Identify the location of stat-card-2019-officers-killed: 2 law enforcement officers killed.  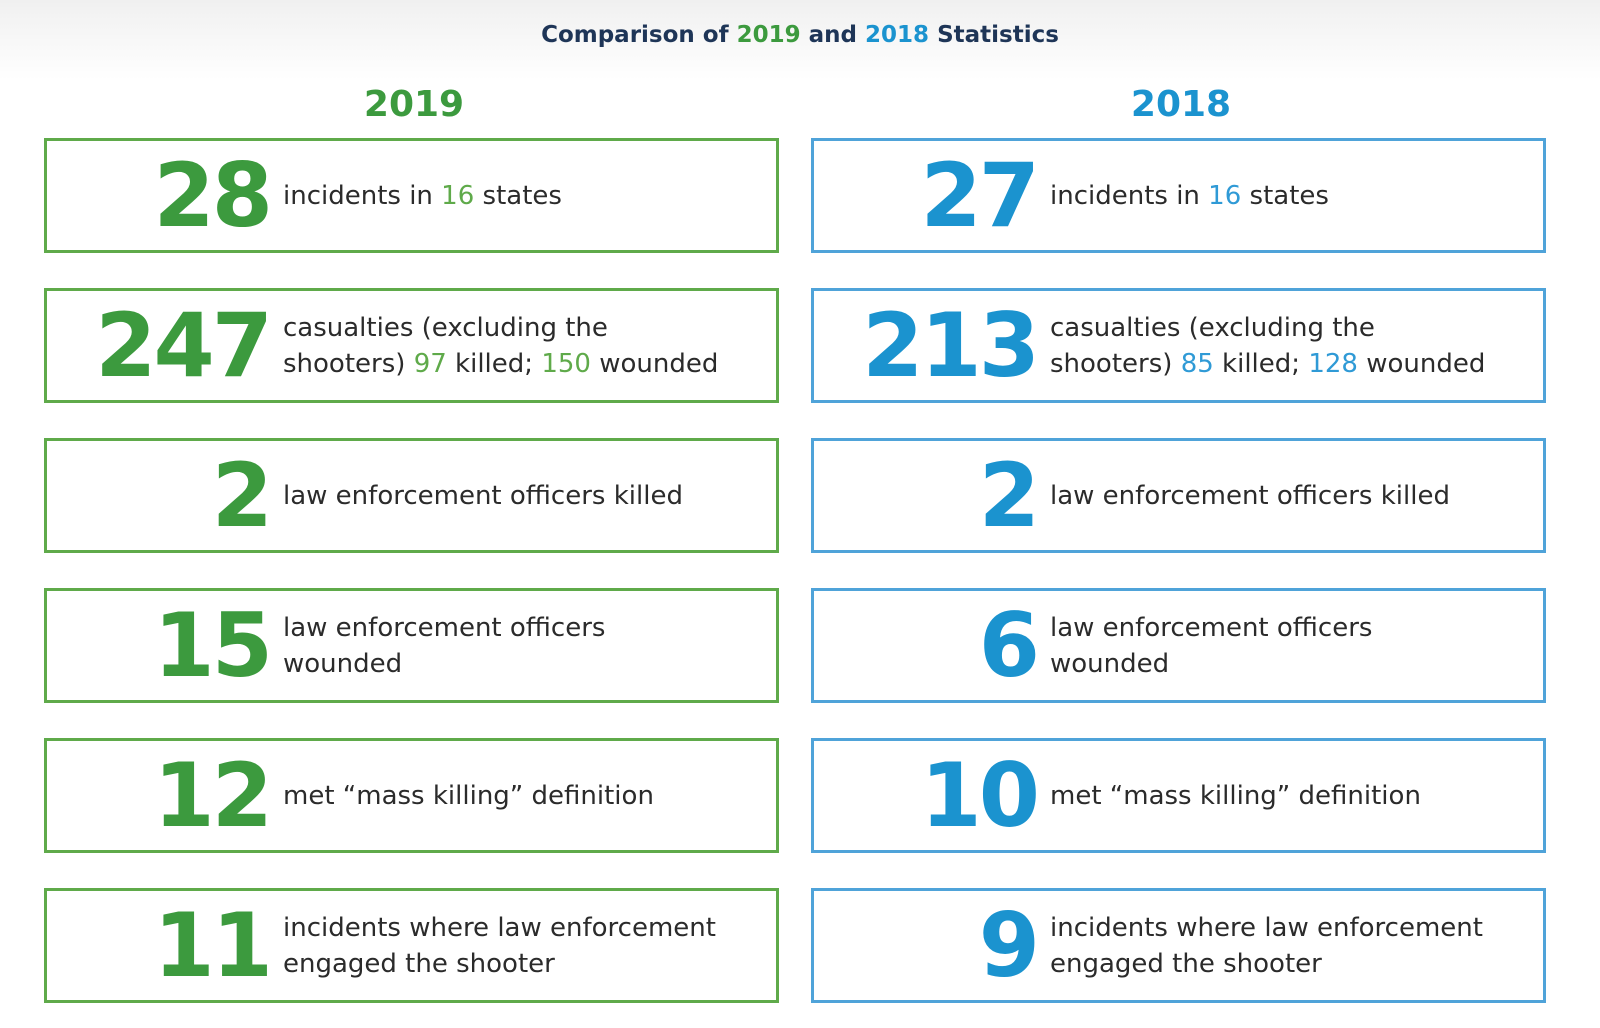
(411, 495).